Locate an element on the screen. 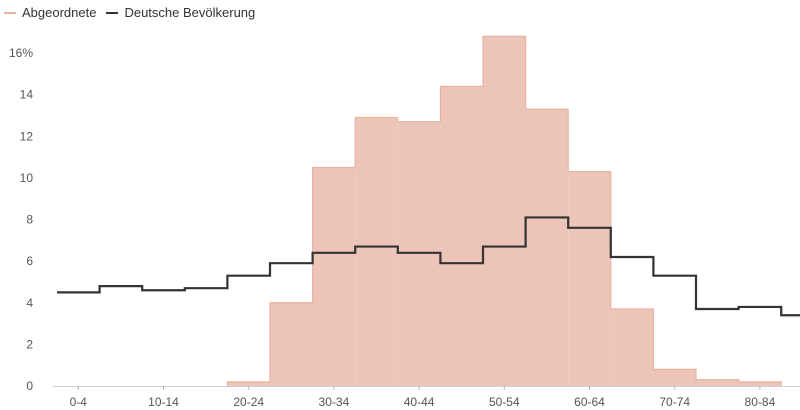  y-tick-label-16: 16% is located at coordinates (21, 53).